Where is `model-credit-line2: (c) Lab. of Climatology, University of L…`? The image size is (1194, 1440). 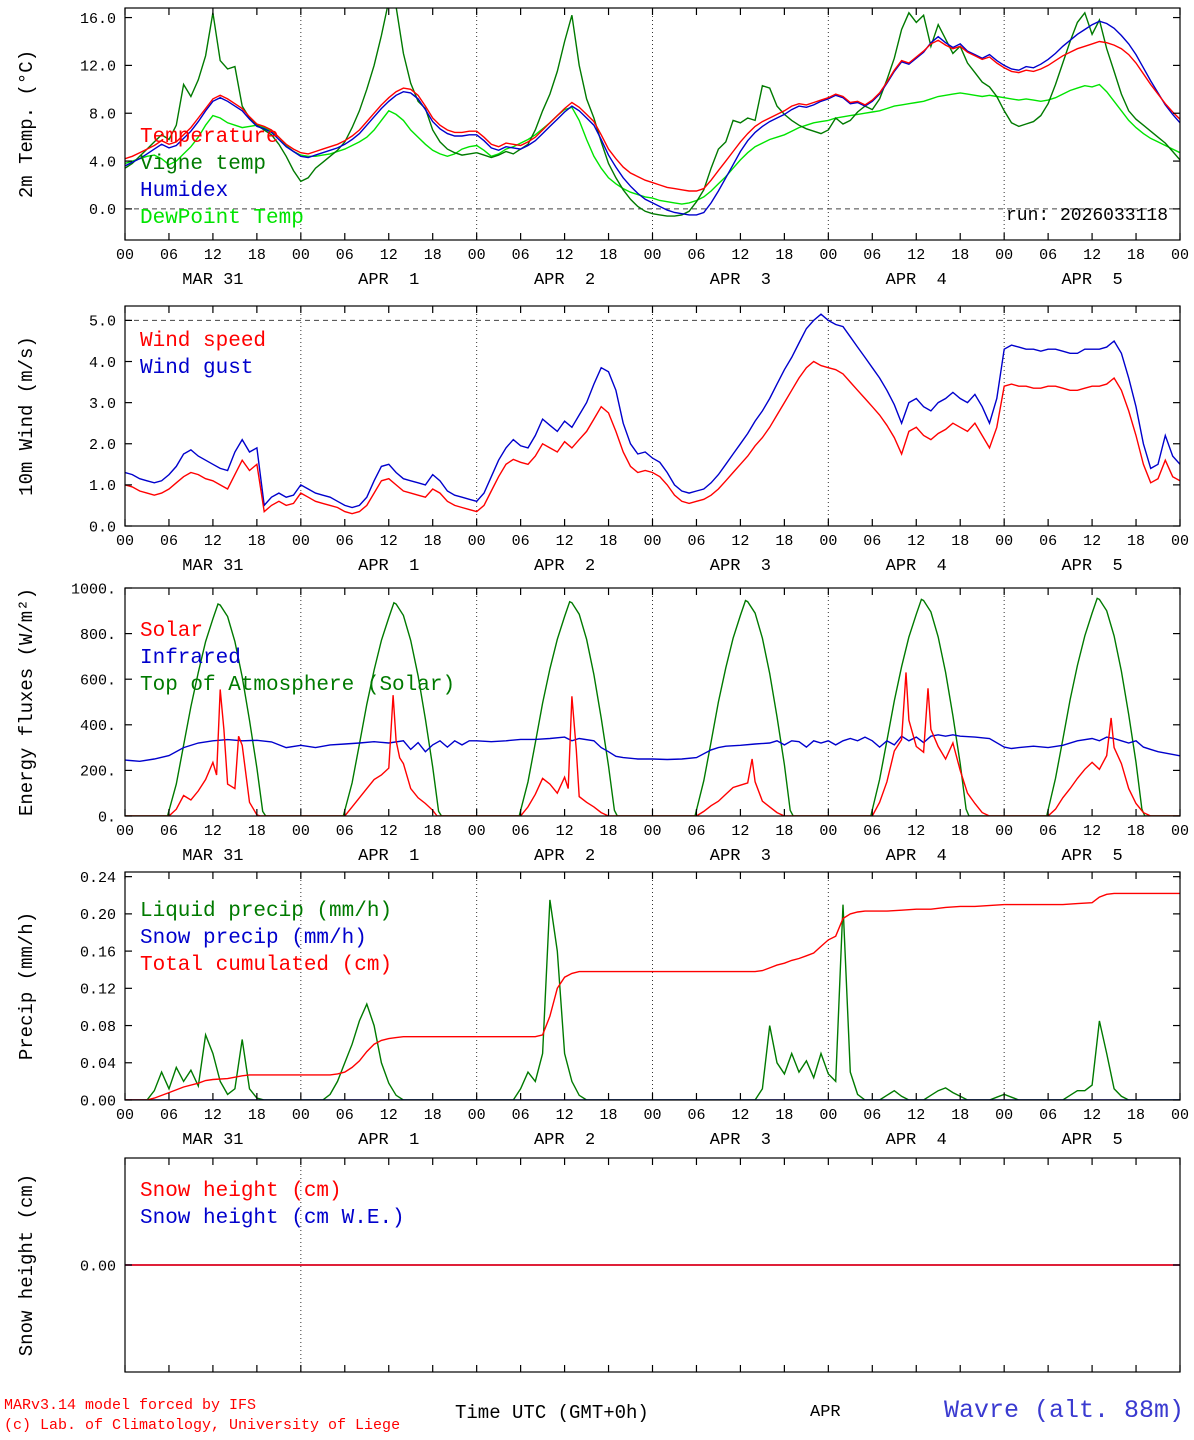 model-credit-line2: (c) Lab. of Climatology, University of L… is located at coordinates (202, 1425).